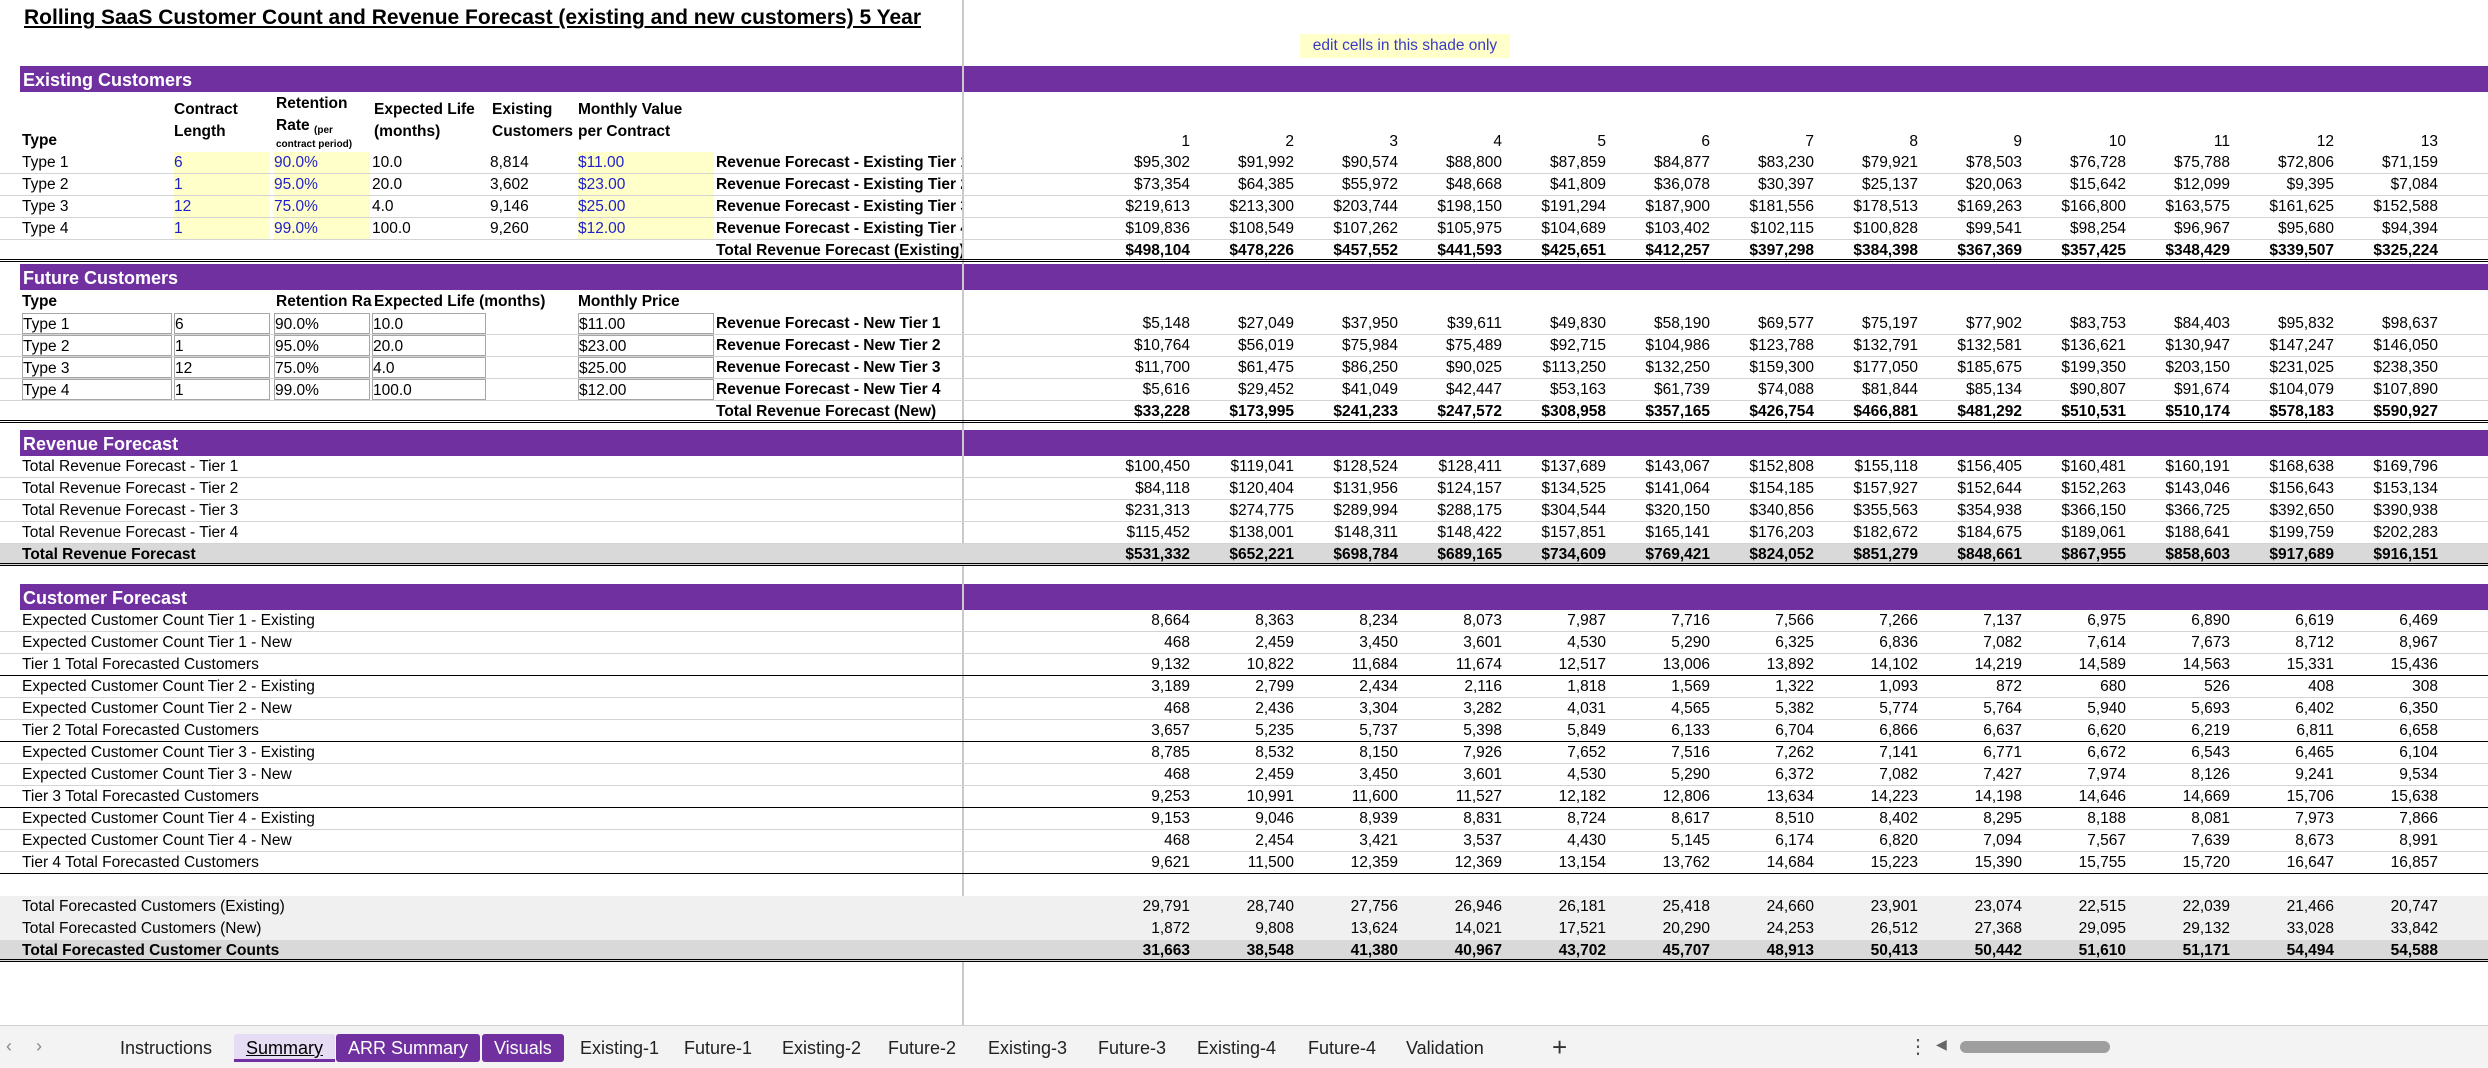 This screenshot has height=1068, width=2488. I want to click on value-cell: 13,892, so click(1790, 664).